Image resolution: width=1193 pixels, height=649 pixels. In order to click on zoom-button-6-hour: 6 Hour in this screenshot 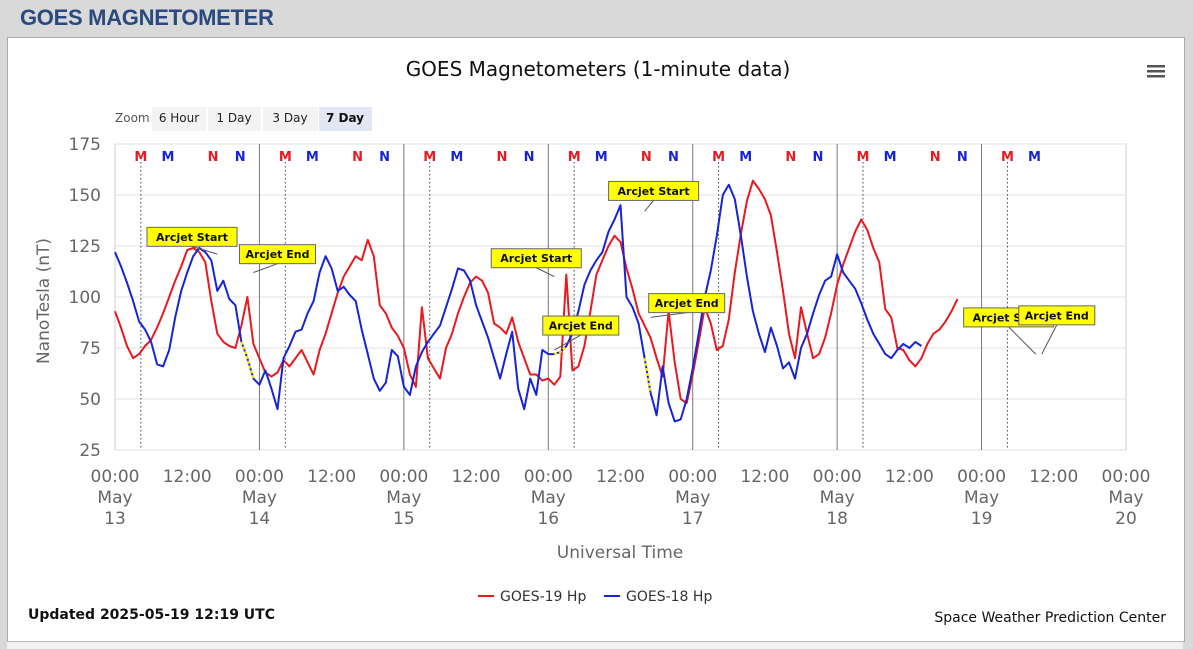, I will do `click(179, 119)`.